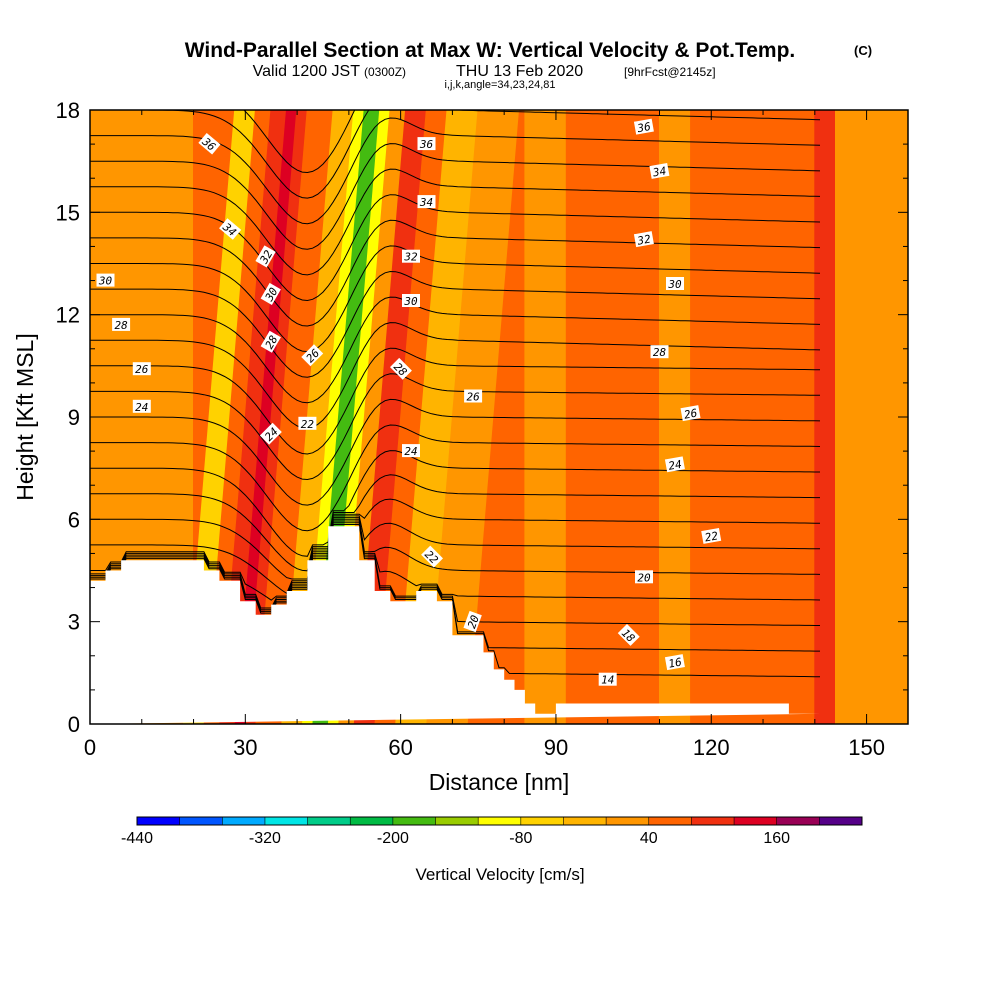 The height and width of the screenshot is (1000, 1000). I want to click on contour-label-28: 22, so click(711, 535).